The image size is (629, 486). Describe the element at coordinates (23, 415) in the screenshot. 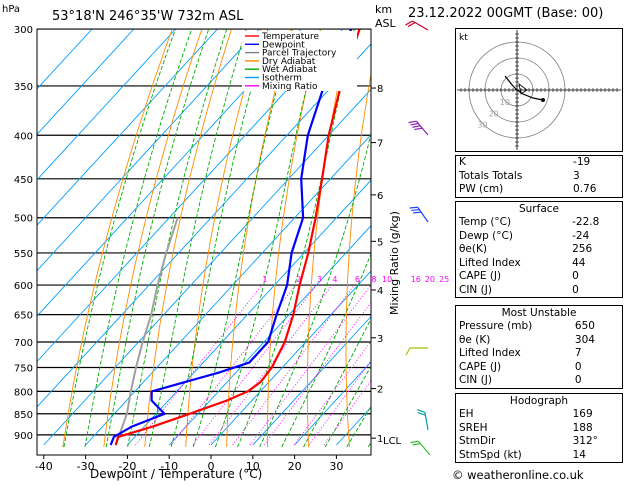

I see `pressure-tick-label: 850` at that location.